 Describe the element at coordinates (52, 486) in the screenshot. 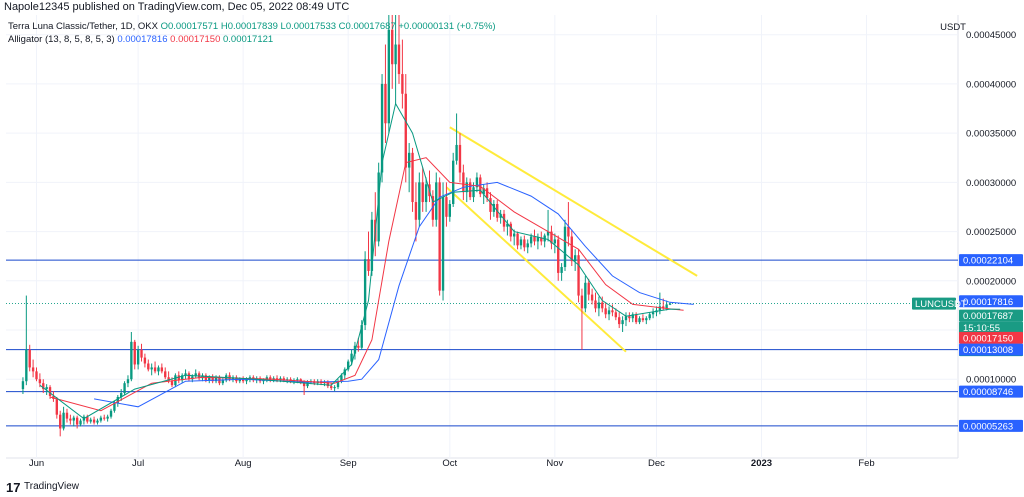

I see `tradingview-brand: TradingView` at that location.